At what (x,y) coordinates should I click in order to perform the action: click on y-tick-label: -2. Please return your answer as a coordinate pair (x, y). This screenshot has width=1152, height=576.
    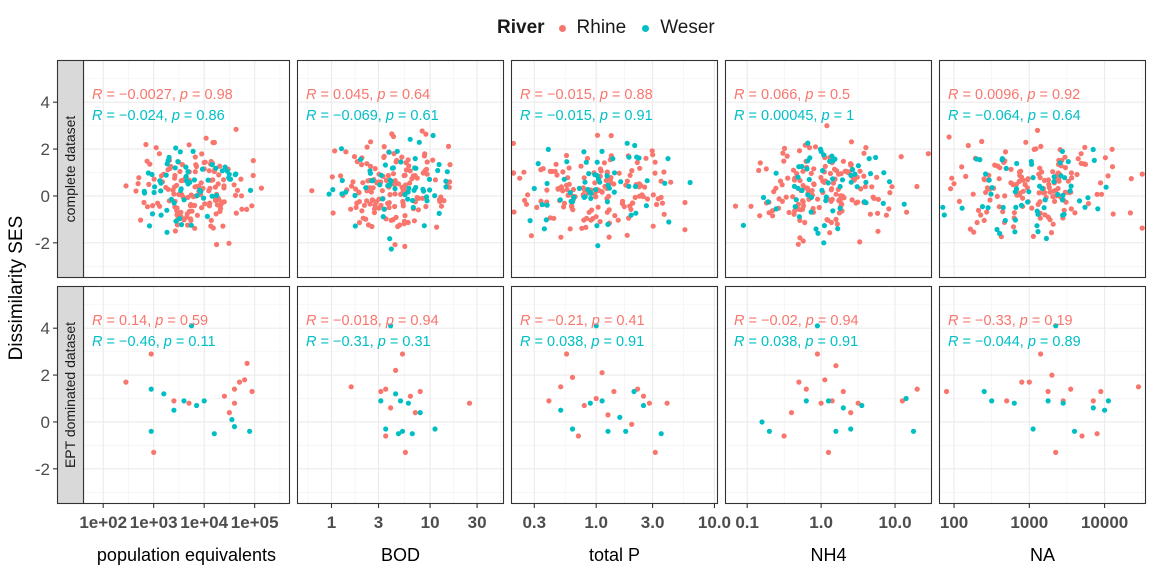
    Looking at the image, I should click on (42, 469).